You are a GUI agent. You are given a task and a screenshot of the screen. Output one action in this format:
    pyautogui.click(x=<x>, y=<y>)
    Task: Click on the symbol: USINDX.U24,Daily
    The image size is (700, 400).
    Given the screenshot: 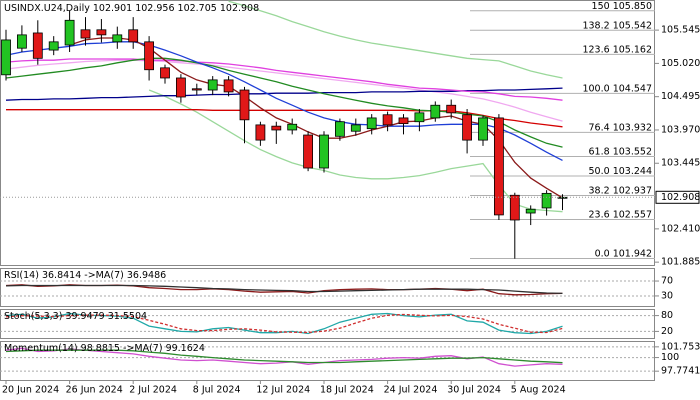 What is the action you would take?
    pyautogui.click(x=47, y=8)
    